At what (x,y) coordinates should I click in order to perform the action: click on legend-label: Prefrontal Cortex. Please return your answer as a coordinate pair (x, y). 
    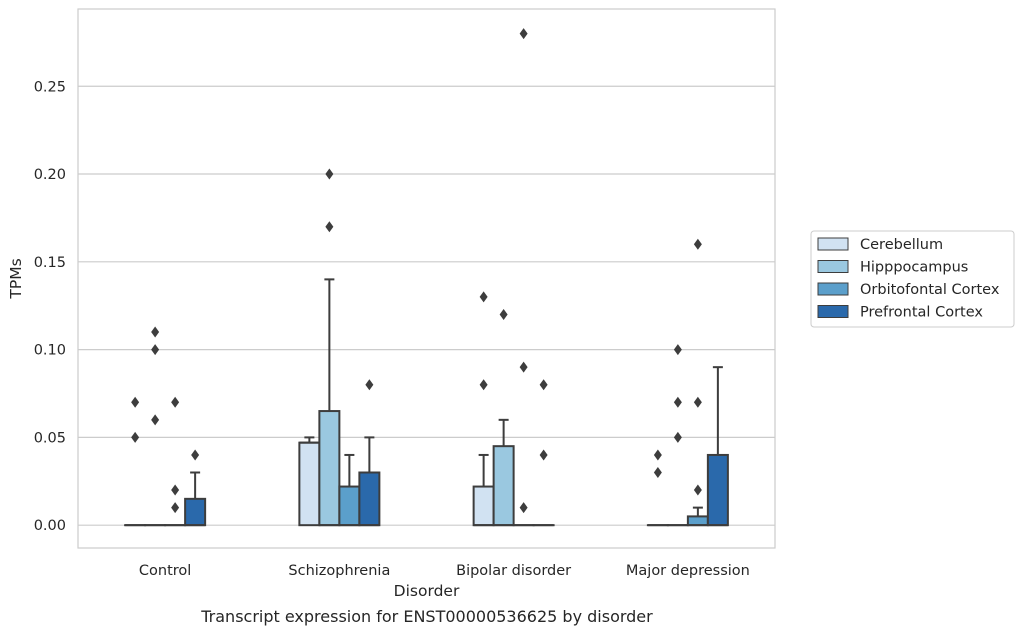
    Looking at the image, I should click on (921, 313).